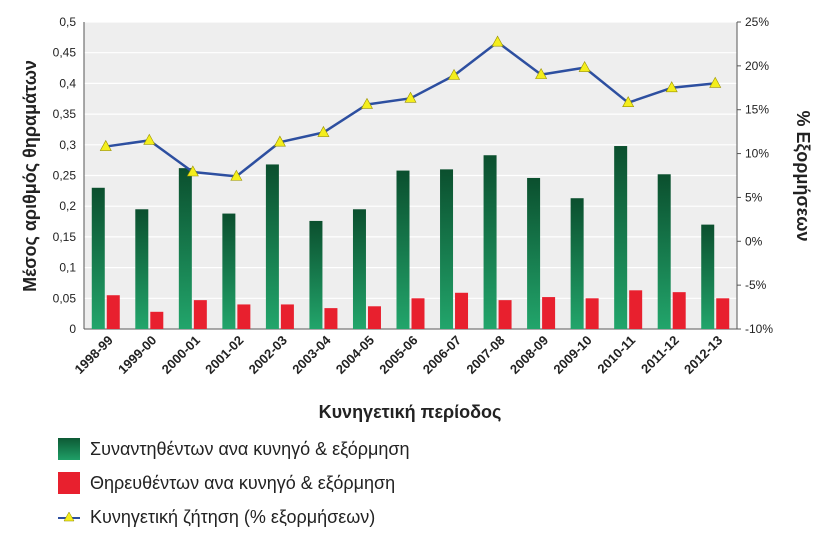  I want to click on right-axis-ticks: -10% -5% 0% 5% 10% 15% 20% 25%, so click(755, 175).